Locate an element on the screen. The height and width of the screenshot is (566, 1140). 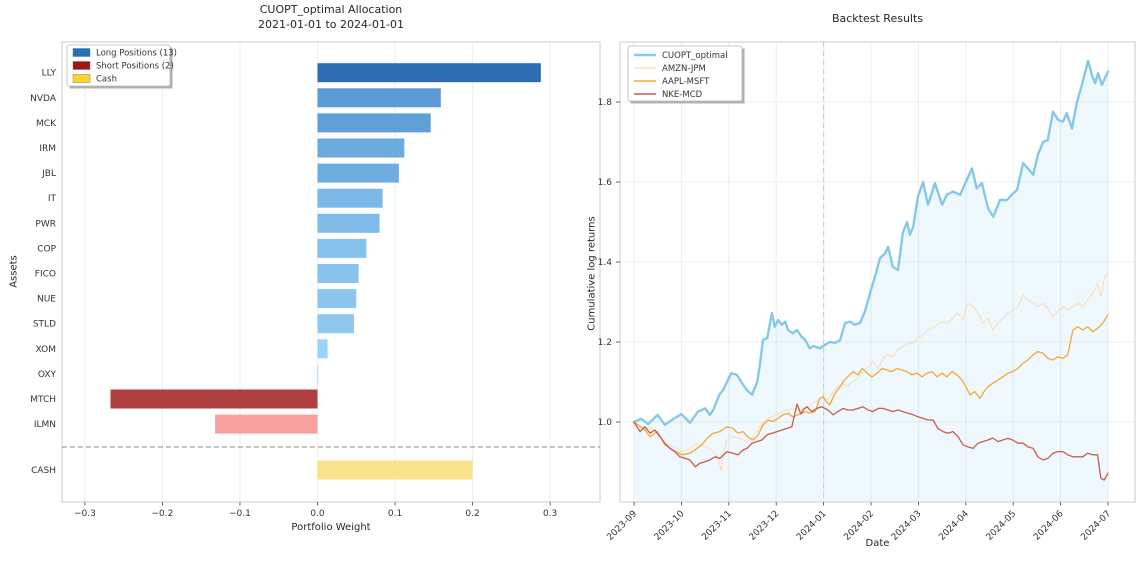
xtick-label: 0.0 is located at coordinates (317, 514).